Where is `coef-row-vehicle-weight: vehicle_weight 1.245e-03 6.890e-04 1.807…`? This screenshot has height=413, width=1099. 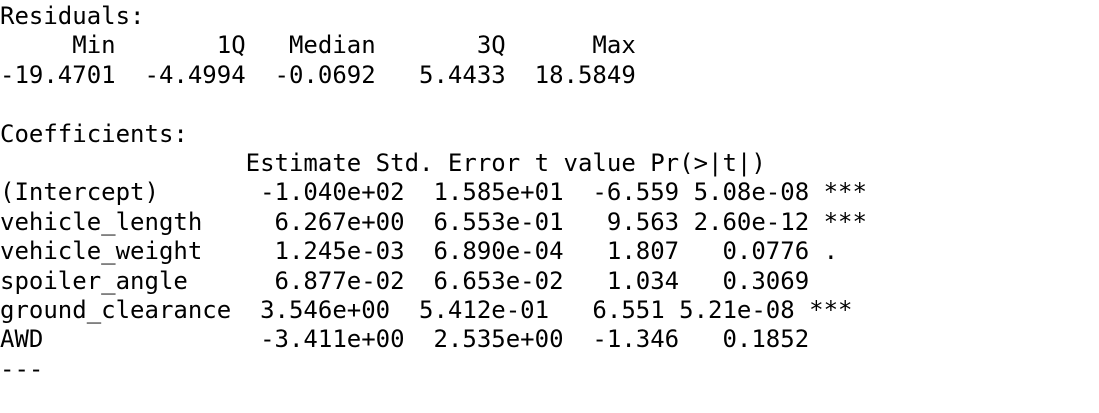 coef-row-vehicle-weight: vehicle_weight 1.245e-03 6.890e-04 1.807… is located at coordinates (433, 251).